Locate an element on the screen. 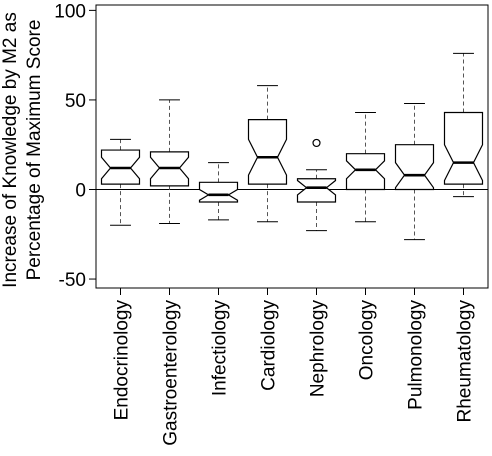  box-endocrinology is located at coordinates (120, 182).